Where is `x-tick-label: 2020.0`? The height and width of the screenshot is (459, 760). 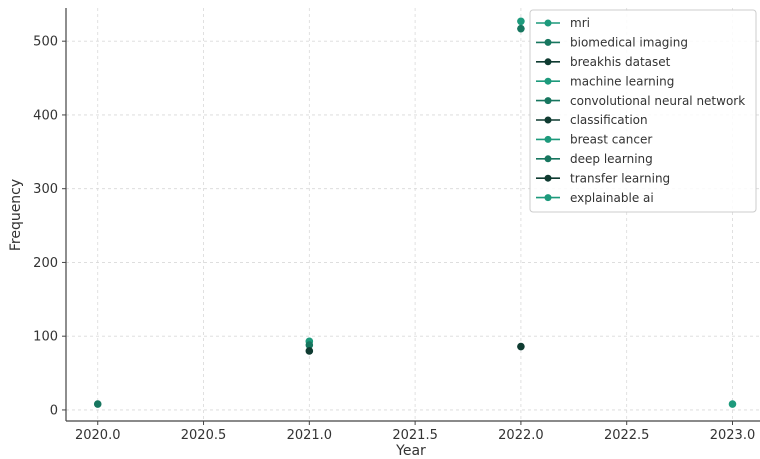
x-tick-label: 2020.0 is located at coordinates (98, 435).